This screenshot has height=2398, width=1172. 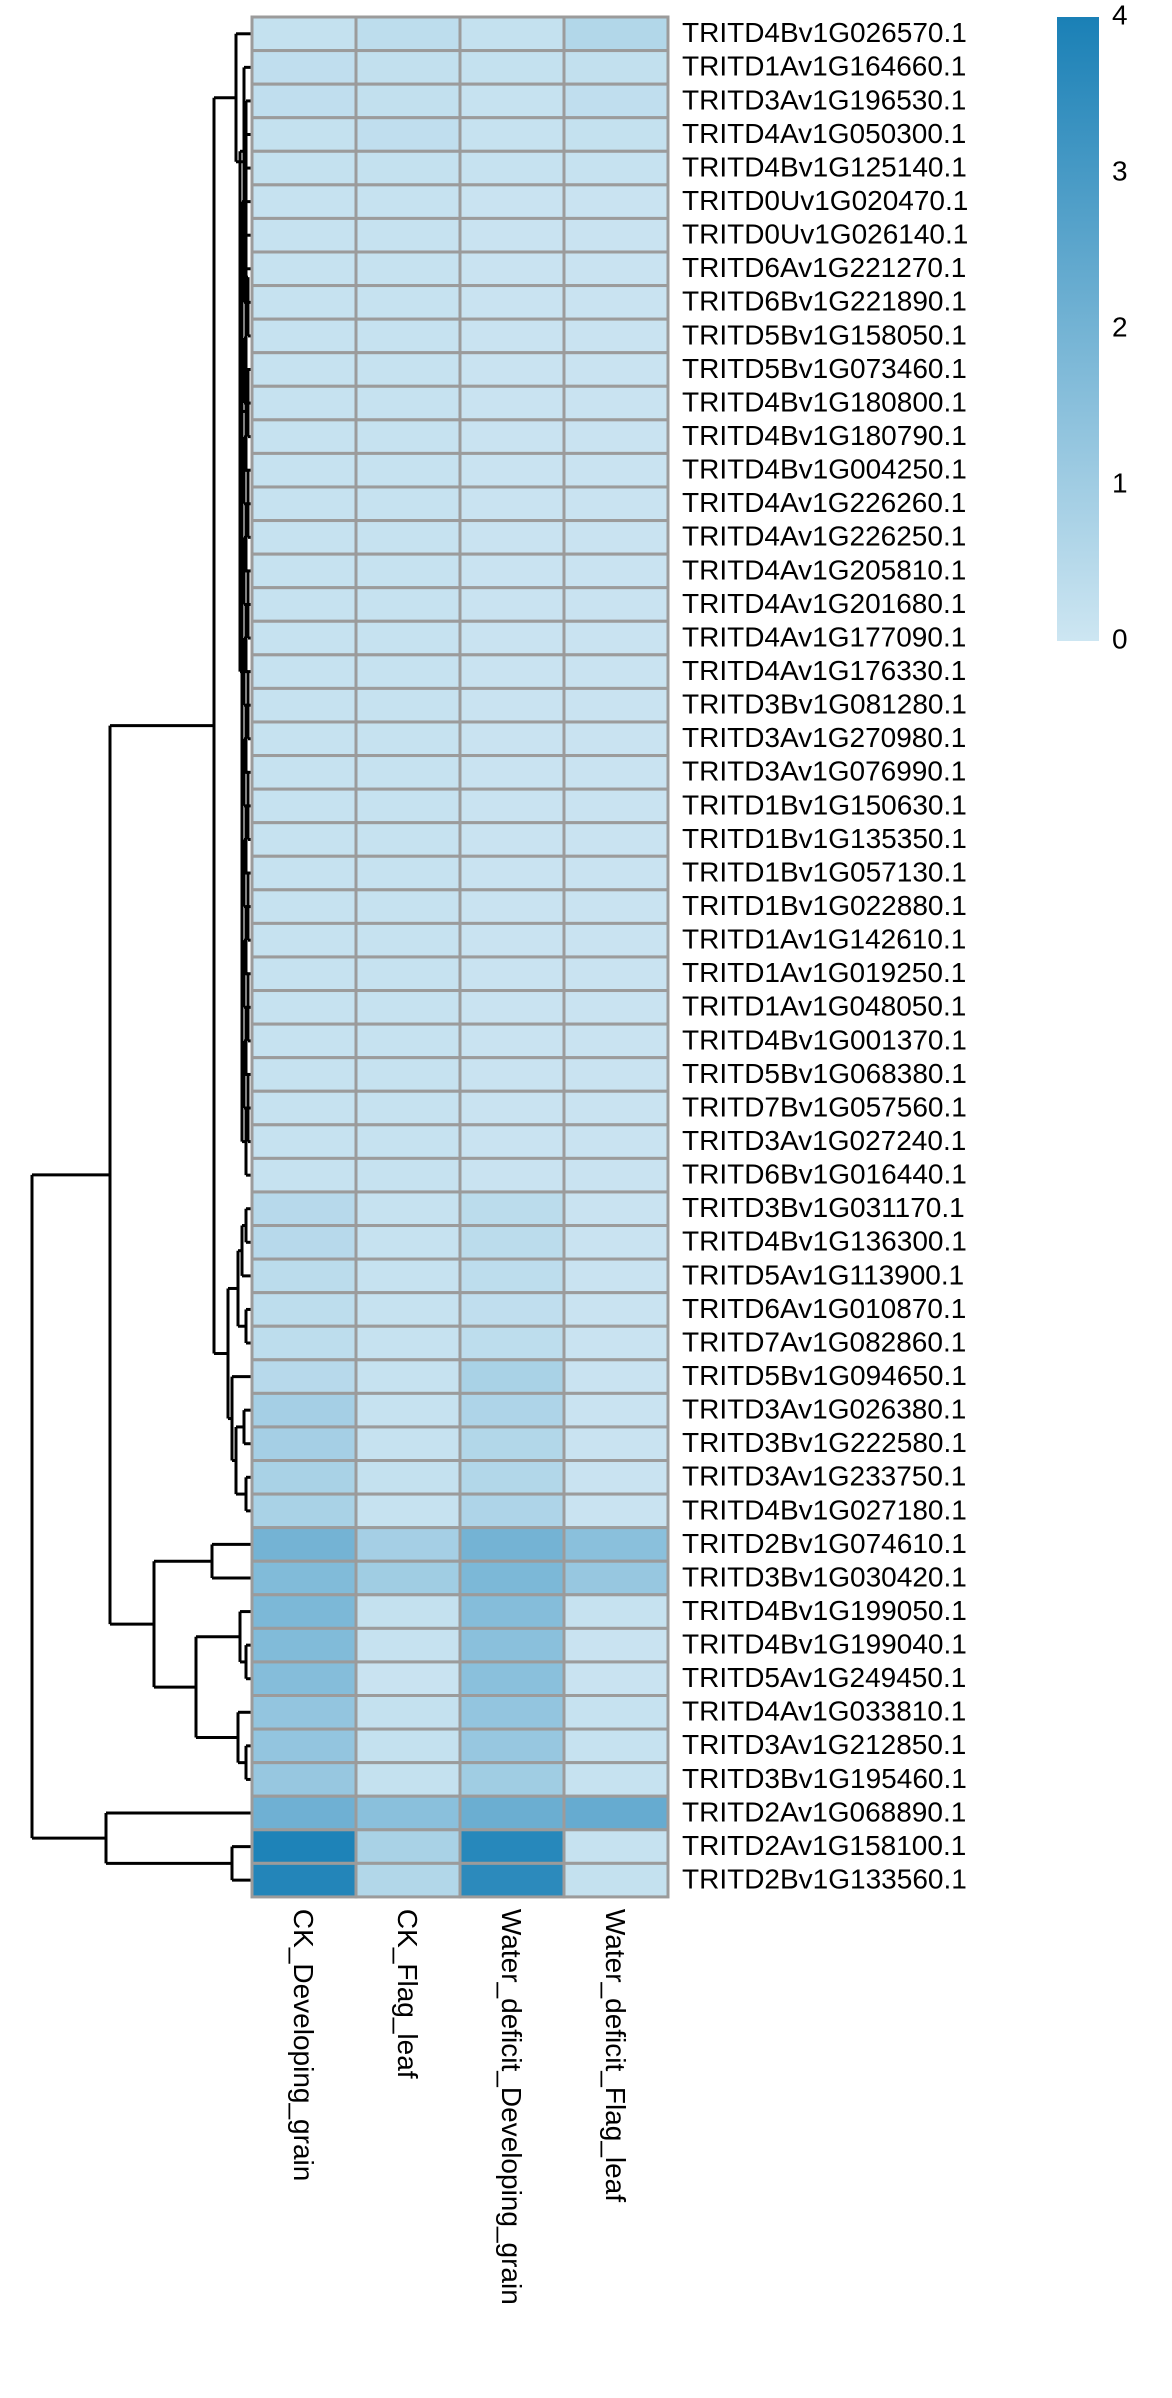 I want to click on row-label: TRITD1Bv1G022880.1, so click(x=824, y=905).